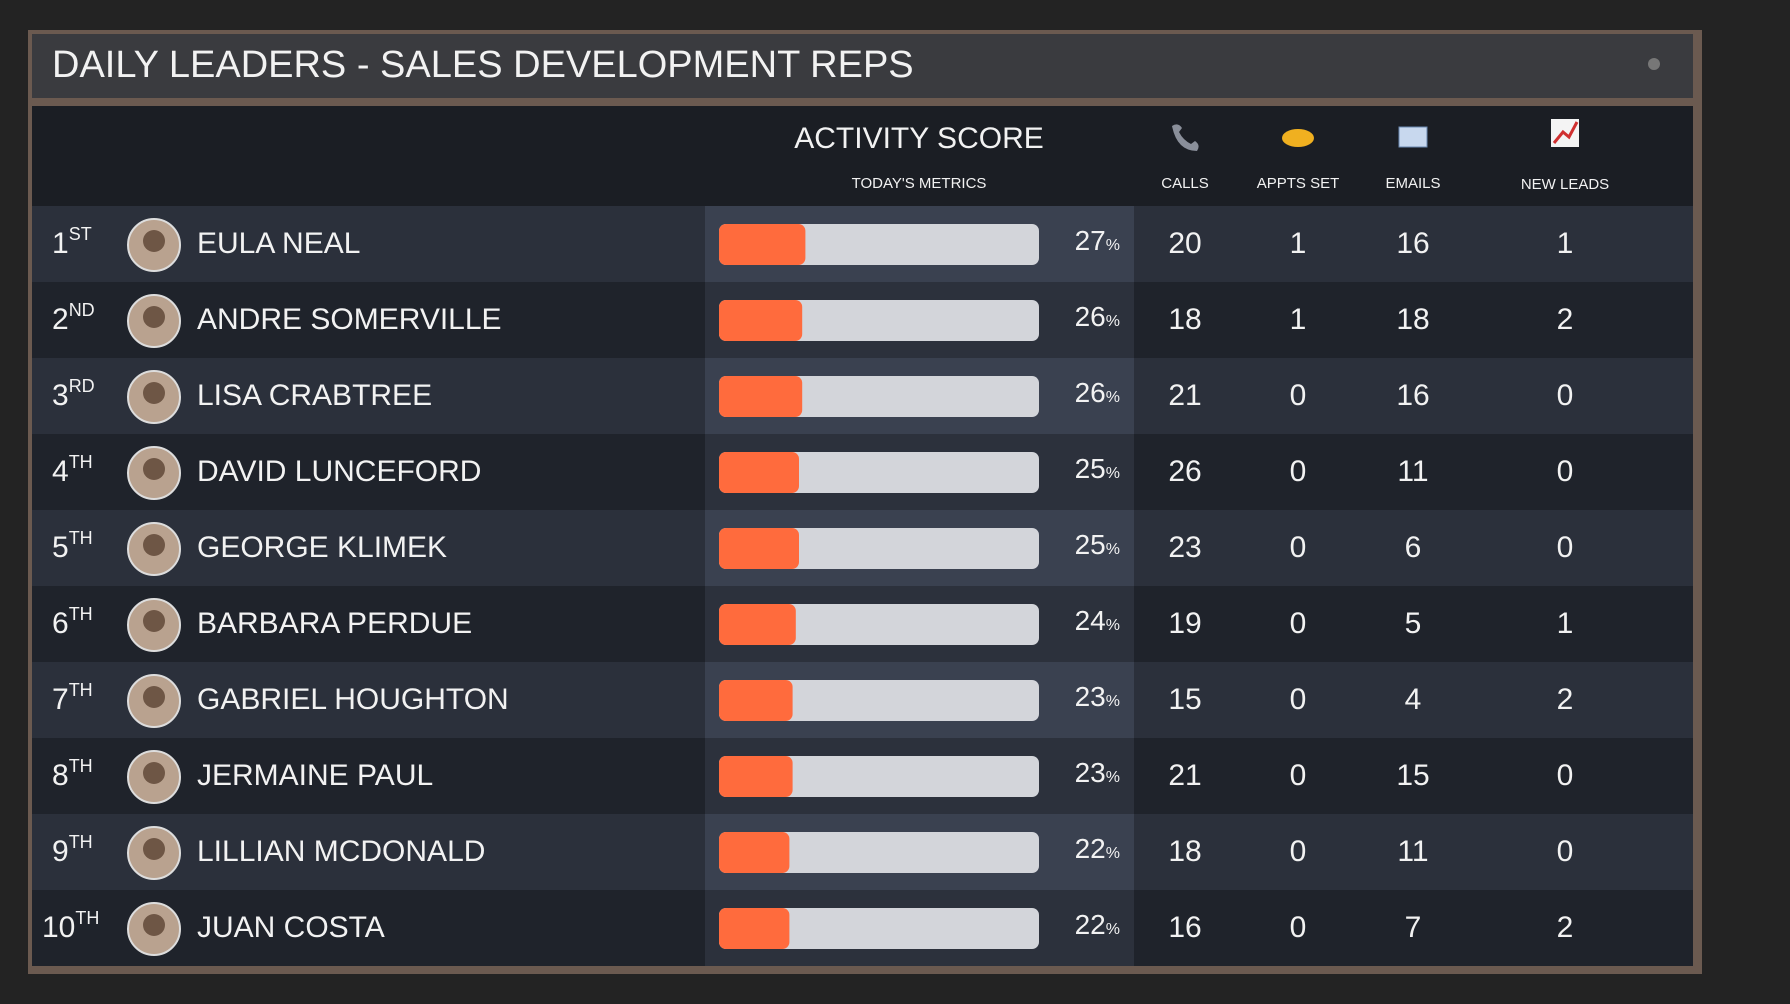 The width and height of the screenshot is (1790, 1004). I want to click on score-number: 26, so click(1090, 392).